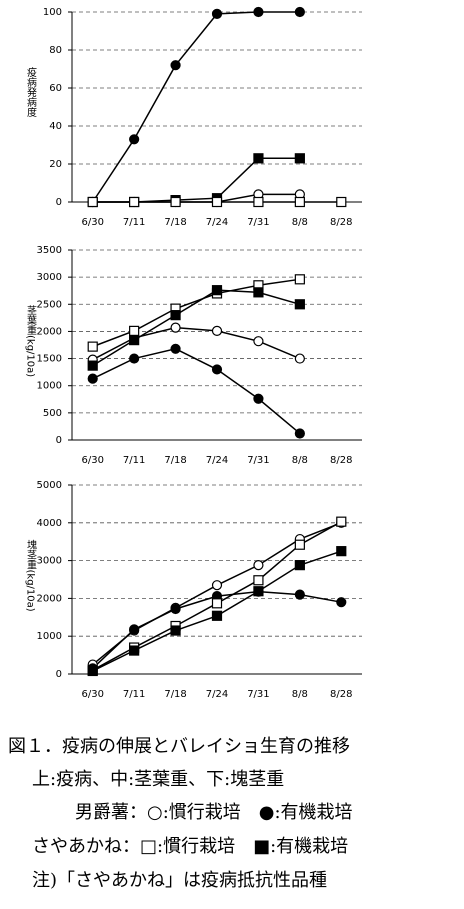 This screenshot has height=909, width=464. I want to click on caption-line: 注)「さやあかね」は疫病抵抗性品種, so click(179, 880).